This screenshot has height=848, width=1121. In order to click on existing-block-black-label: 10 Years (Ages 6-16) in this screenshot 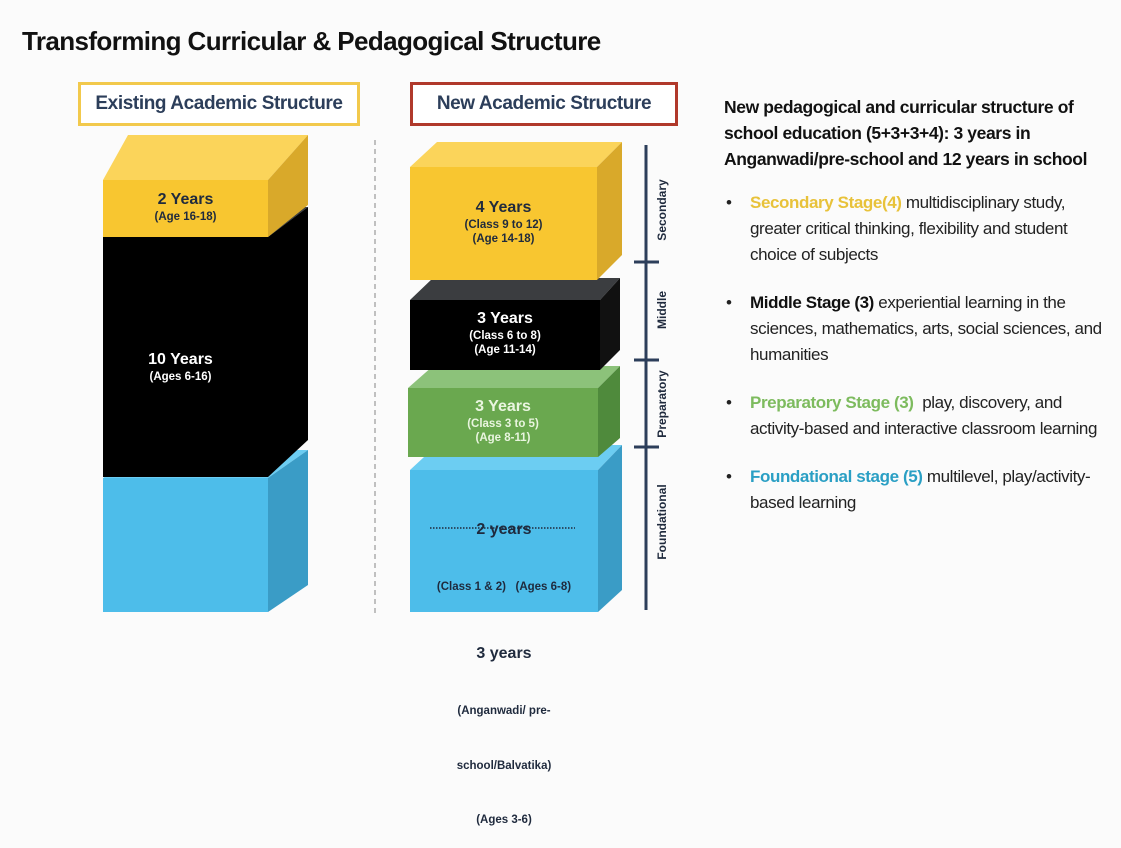, I will do `click(180, 367)`.